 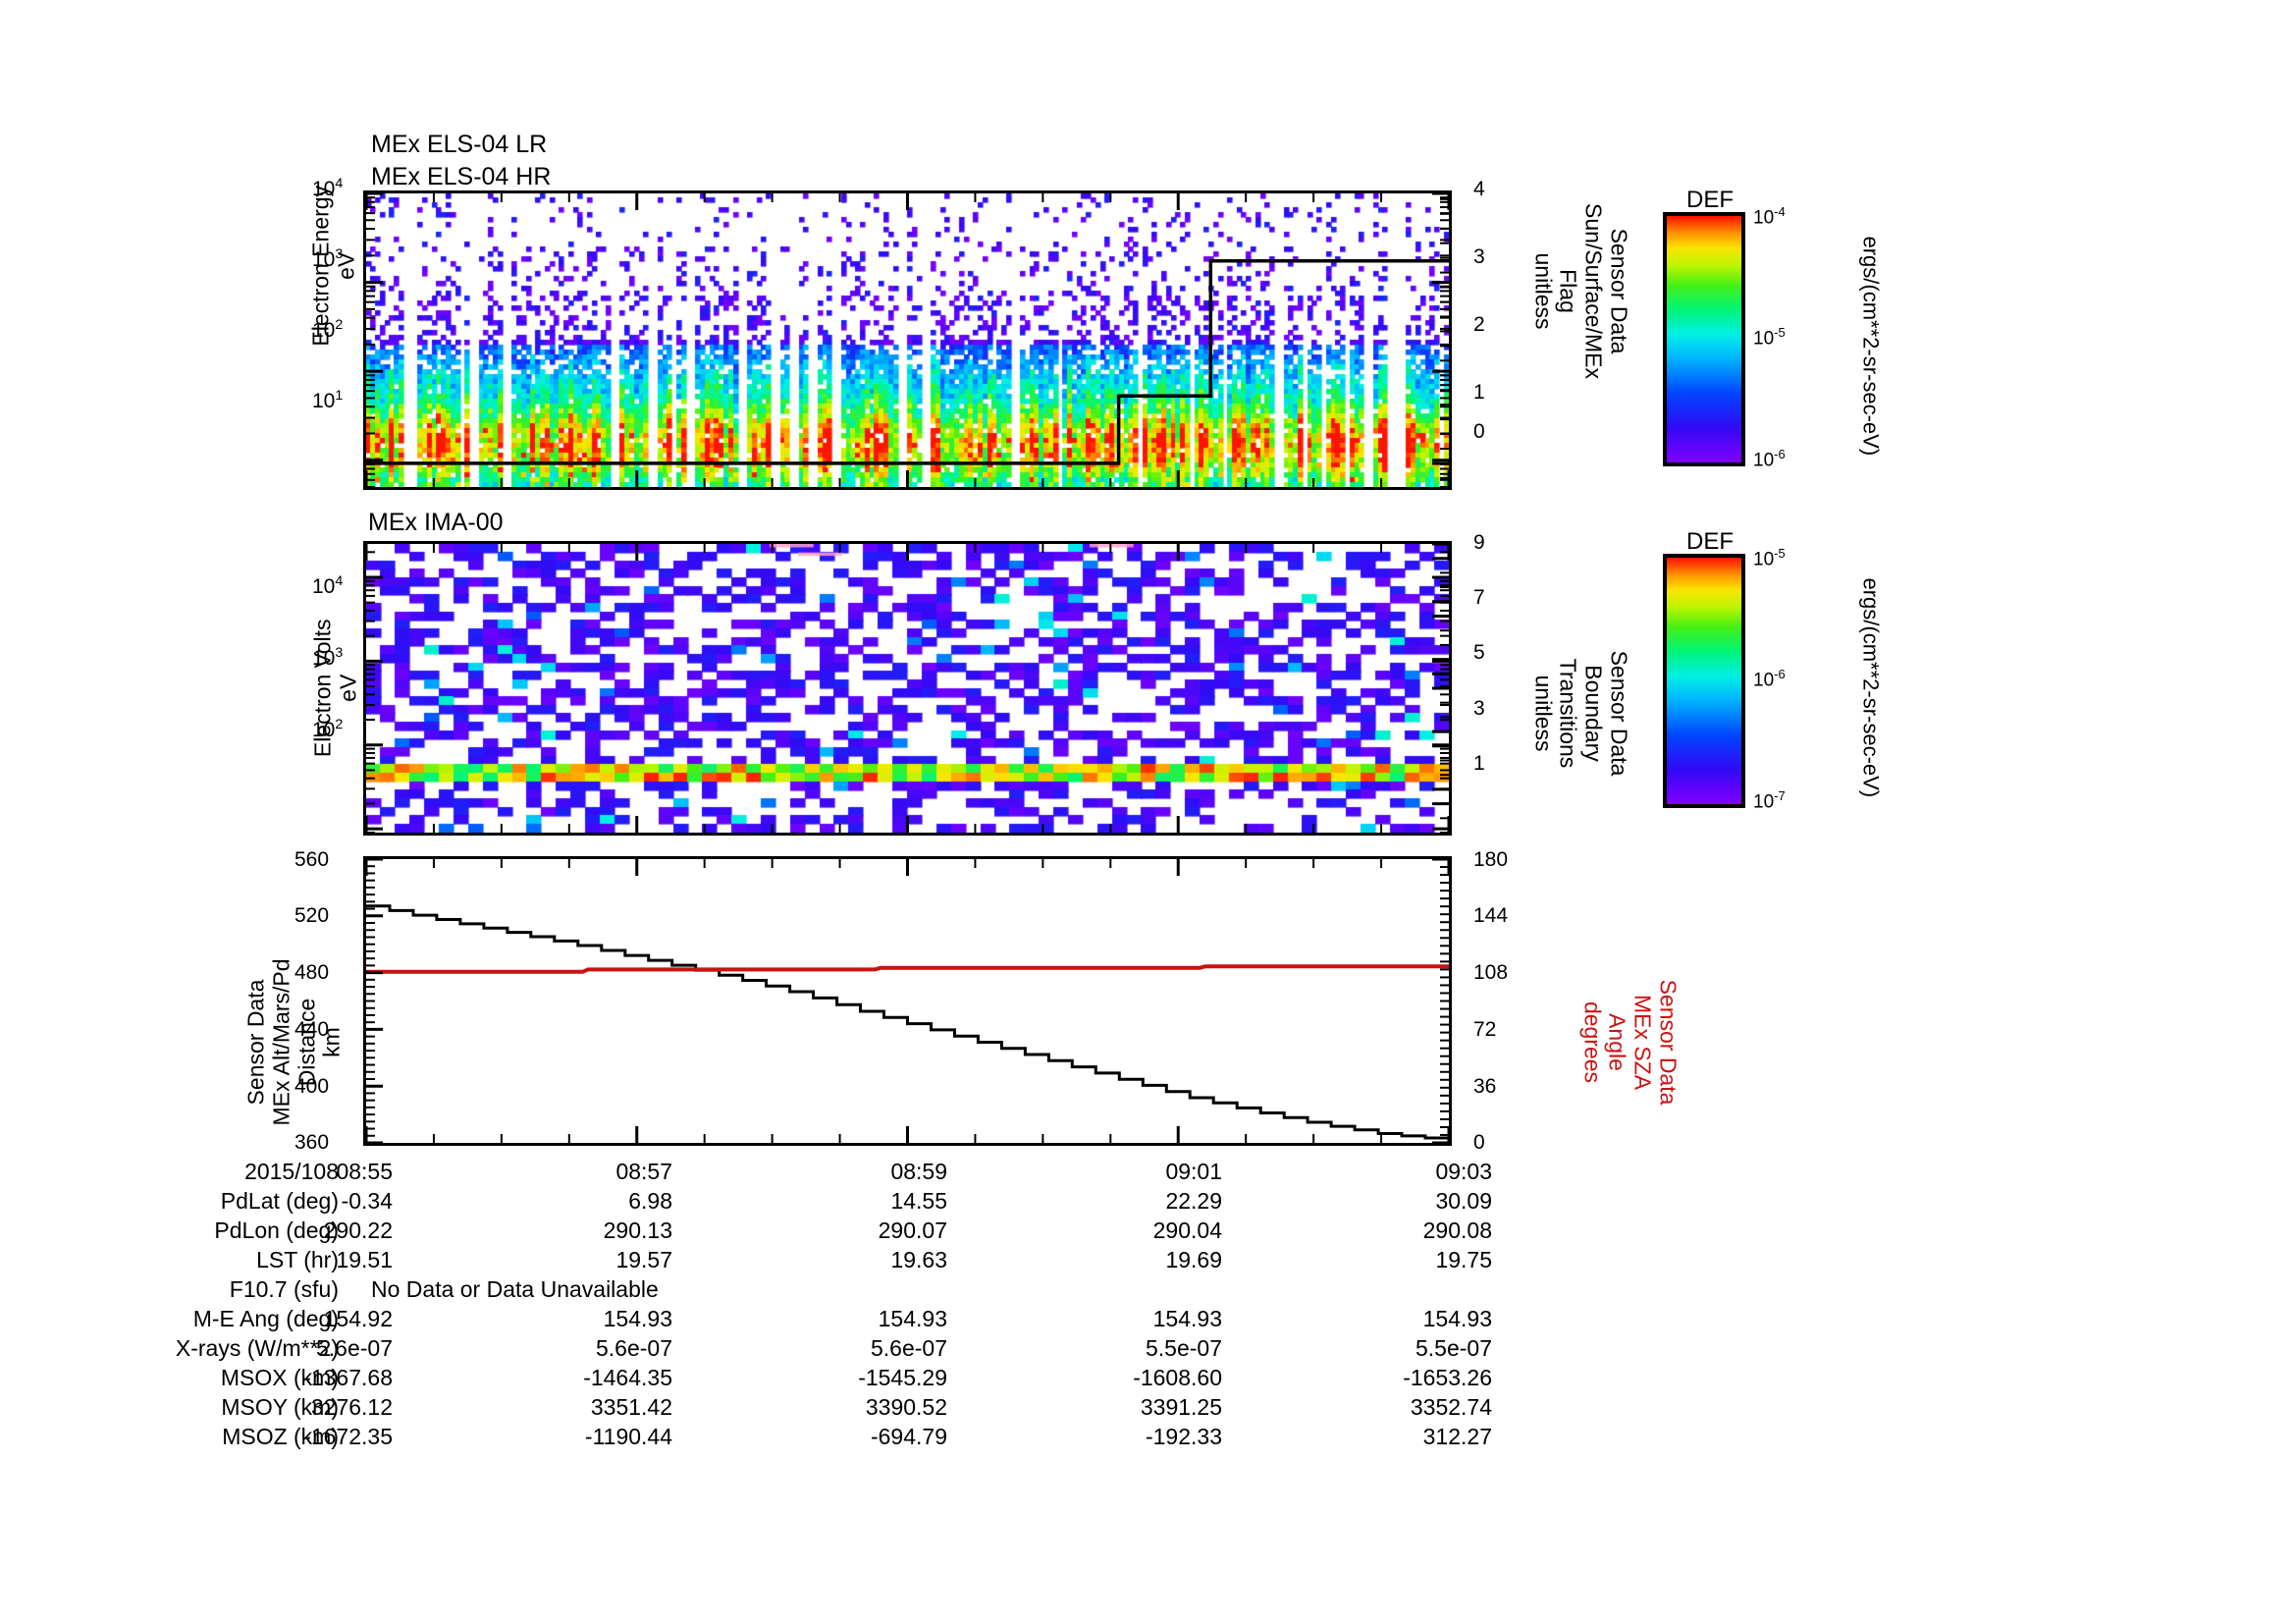 I want to click on axis-title-line: eV, so click(x=347, y=688).